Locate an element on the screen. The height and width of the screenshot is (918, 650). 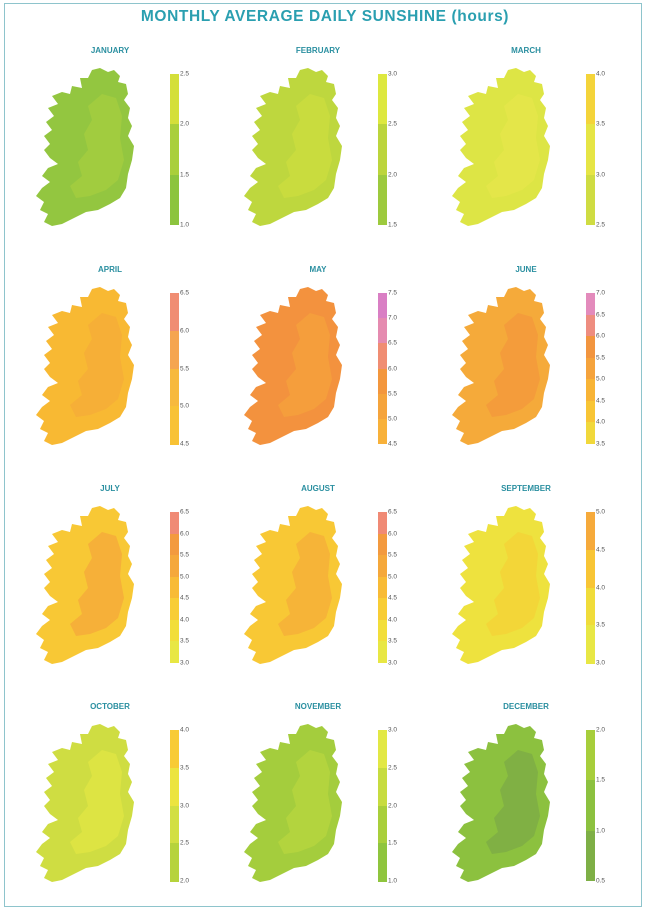
colorbar-tick-label: 7.5 is located at coordinates (393, 293).